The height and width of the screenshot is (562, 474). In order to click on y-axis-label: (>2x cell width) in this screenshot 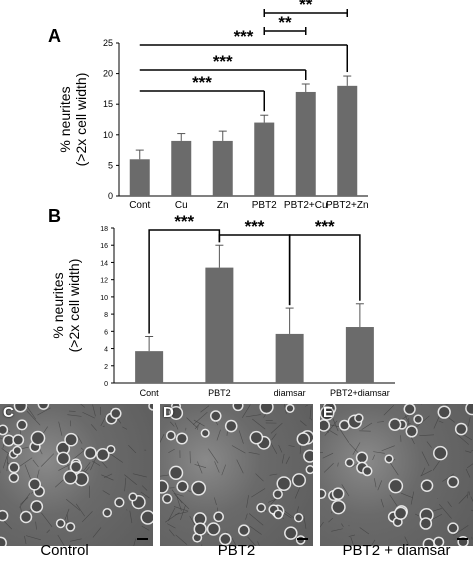, I will do `click(81, 120)`.